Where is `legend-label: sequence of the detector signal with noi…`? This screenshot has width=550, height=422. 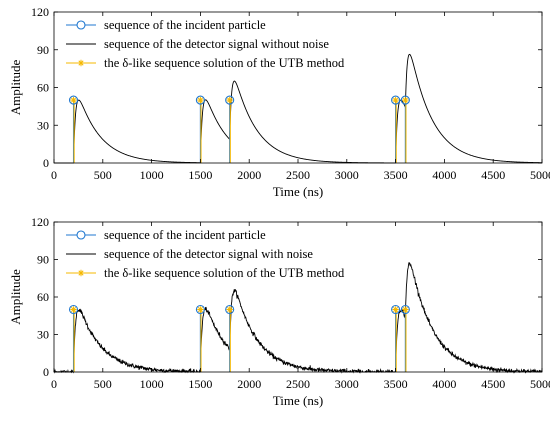
legend-label: sequence of the detector signal with noi… is located at coordinates (208, 254).